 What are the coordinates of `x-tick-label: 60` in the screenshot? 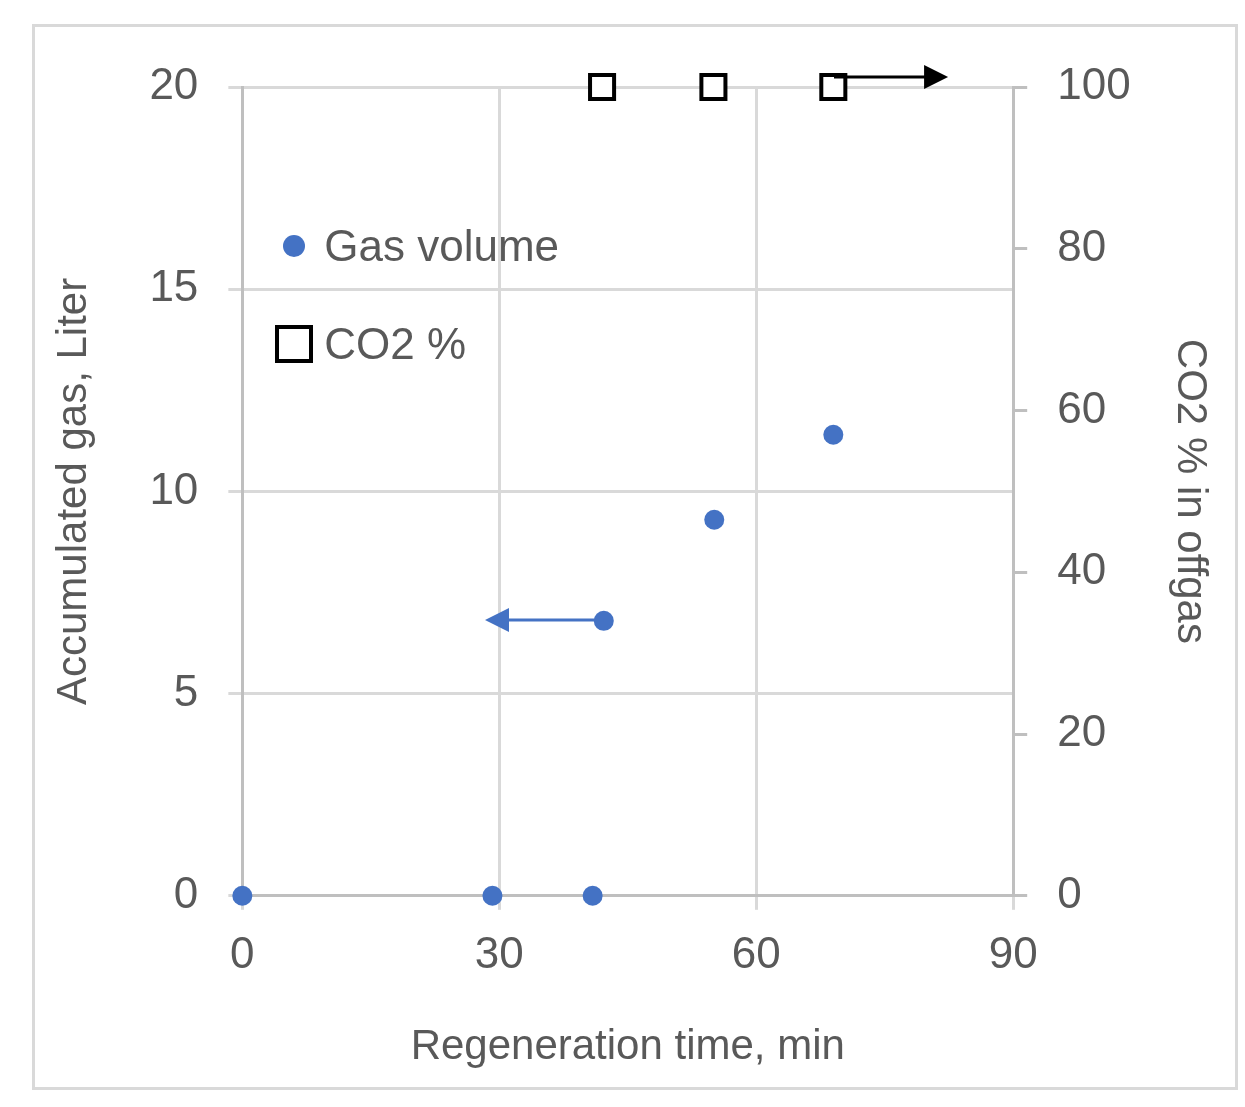 It's located at (756, 953).